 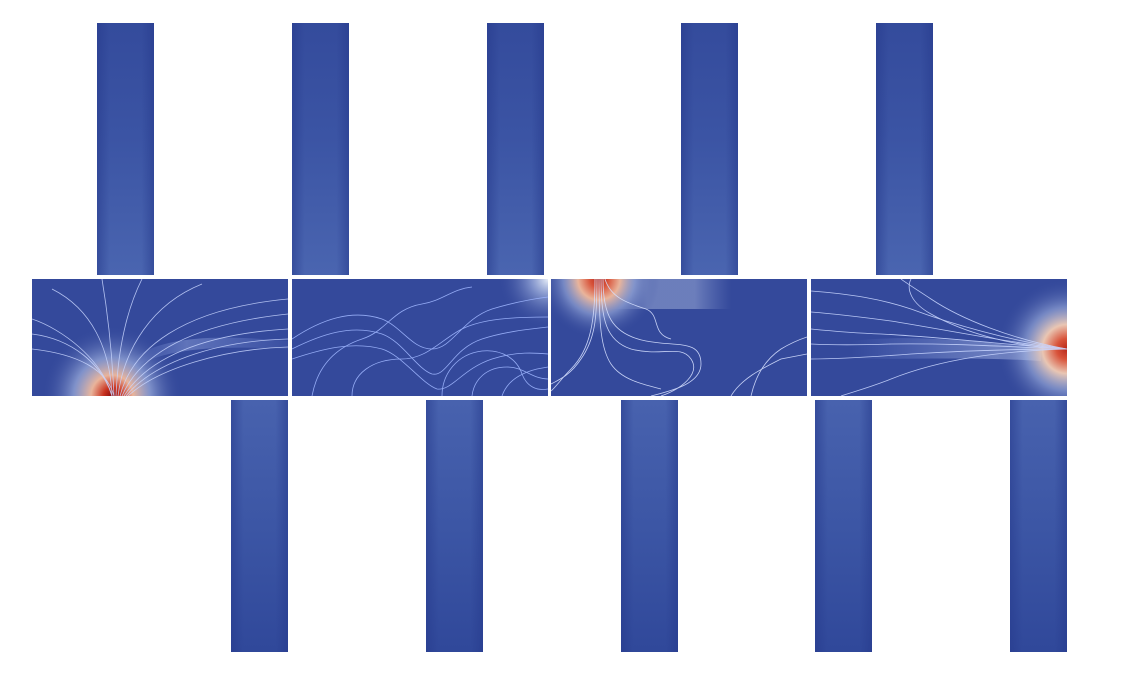 I want to click on flow-panel-1-plot, so click(x=160, y=337).